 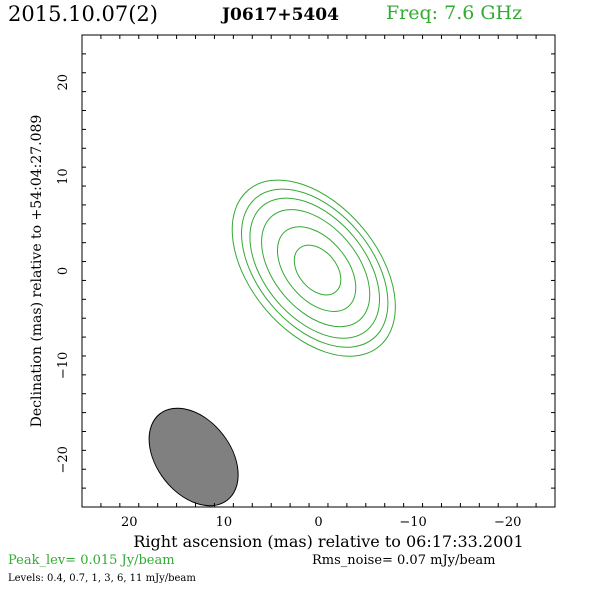 I want to click on contour-layer, so click(x=313, y=268).